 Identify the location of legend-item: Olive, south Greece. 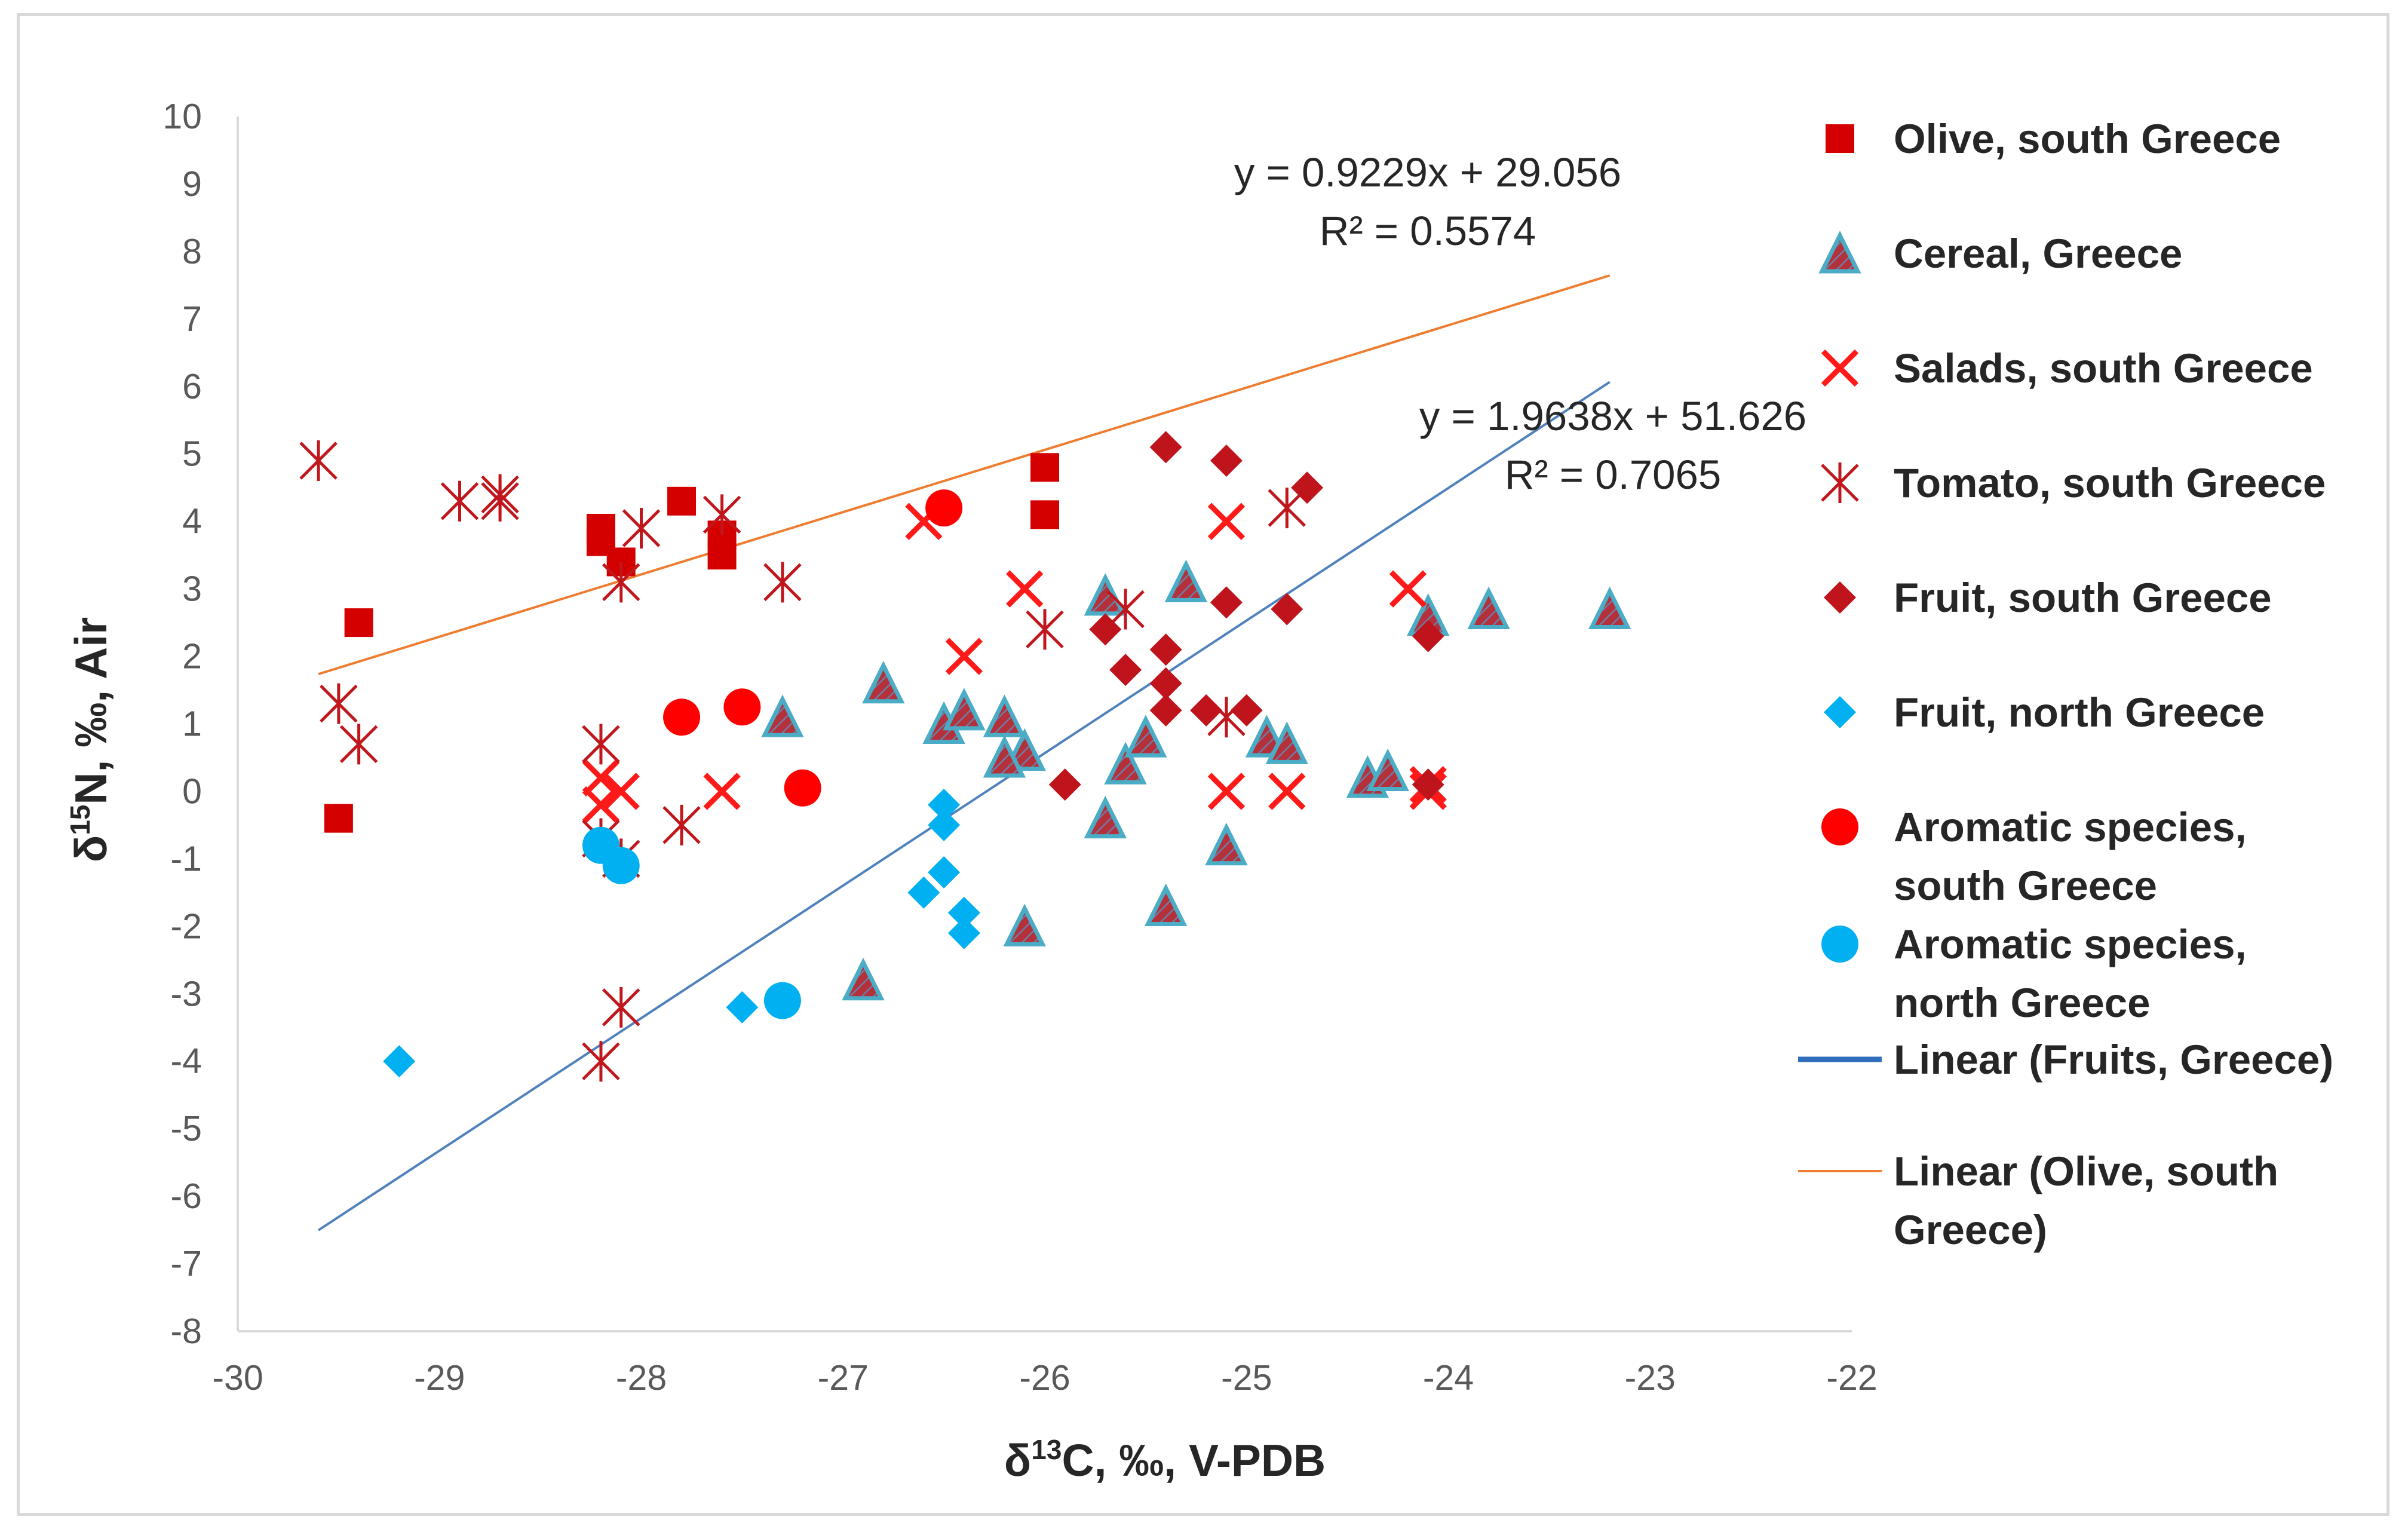
(2053, 139).